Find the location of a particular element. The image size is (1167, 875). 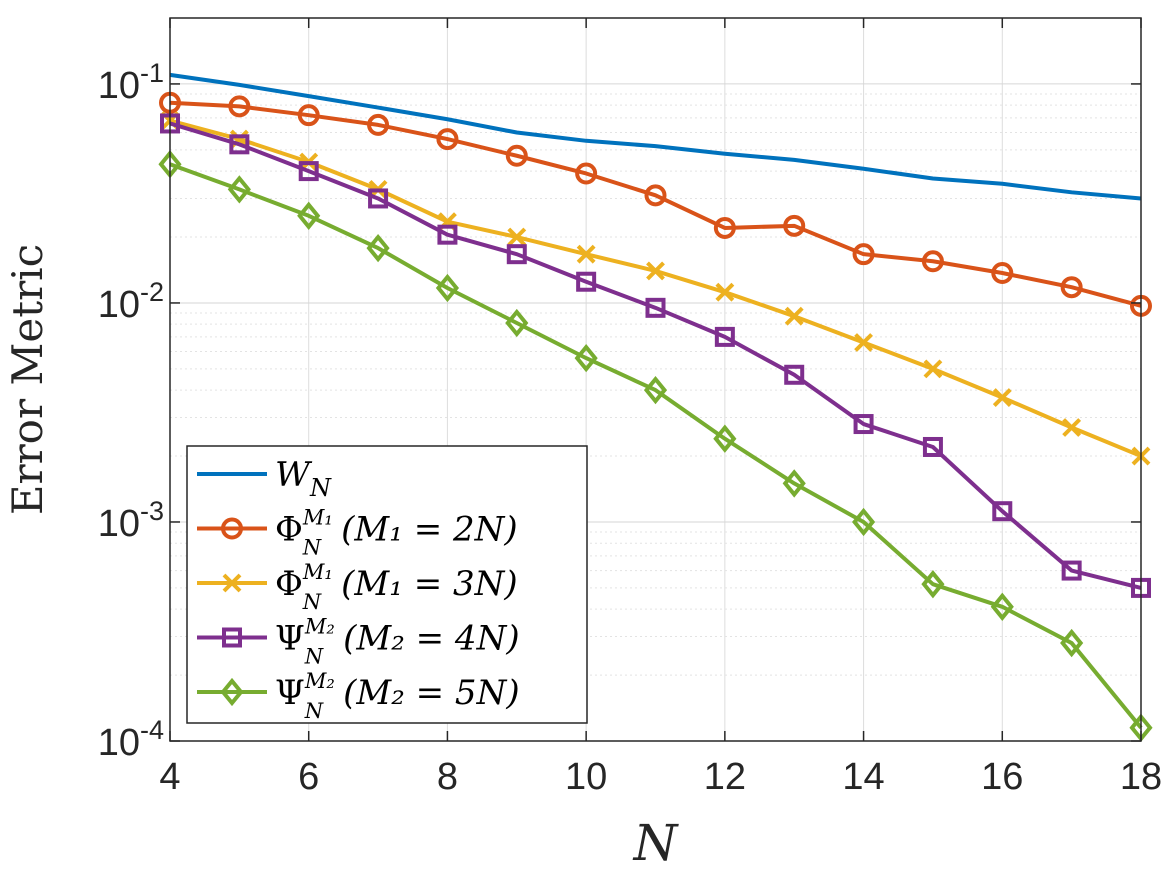

legend-entry: ΨM₂ N (M₂ = 5N) is located at coordinates (358, 696).